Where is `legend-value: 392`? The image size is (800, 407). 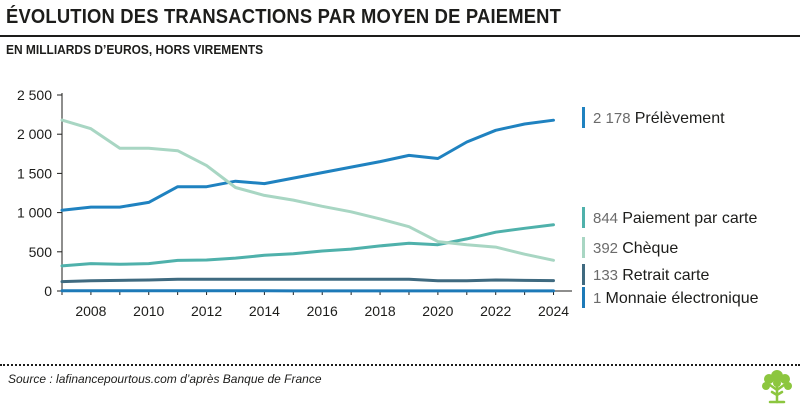
legend-value: 392 is located at coordinates (607, 248).